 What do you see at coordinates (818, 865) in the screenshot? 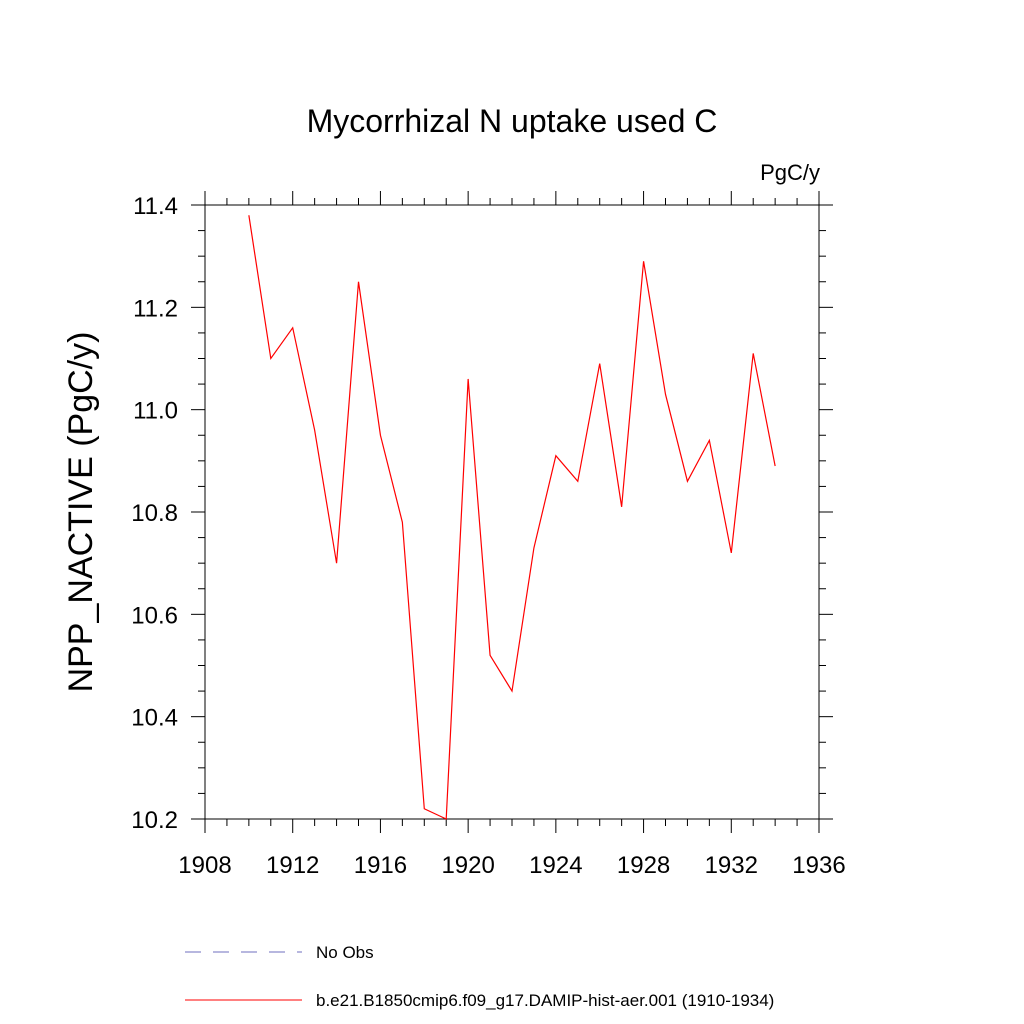
I see `x-tick-label: 1936` at bounding box center [818, 865].